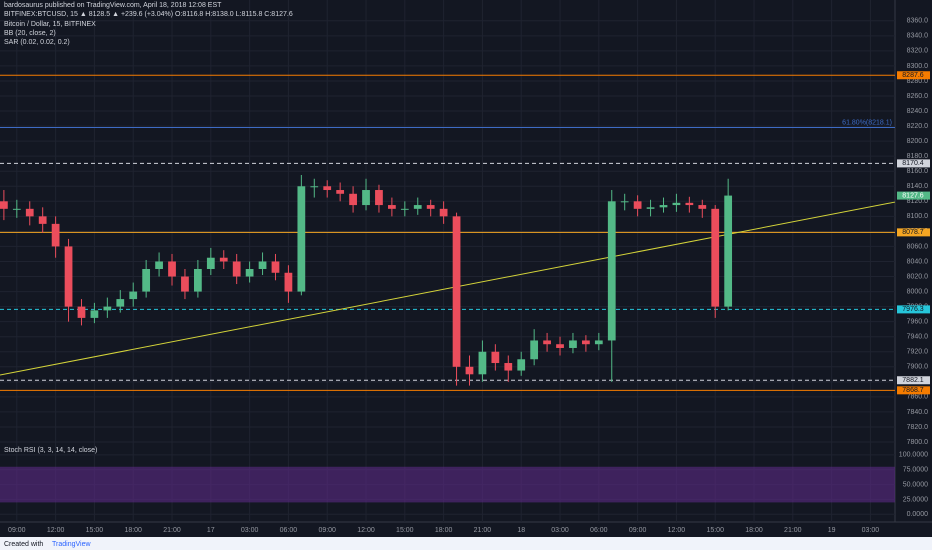  What do you see at coordinates (918, 442) in the screenshot?
I see `y-tick-label: 7800.0` at bounding box center [918, 442].